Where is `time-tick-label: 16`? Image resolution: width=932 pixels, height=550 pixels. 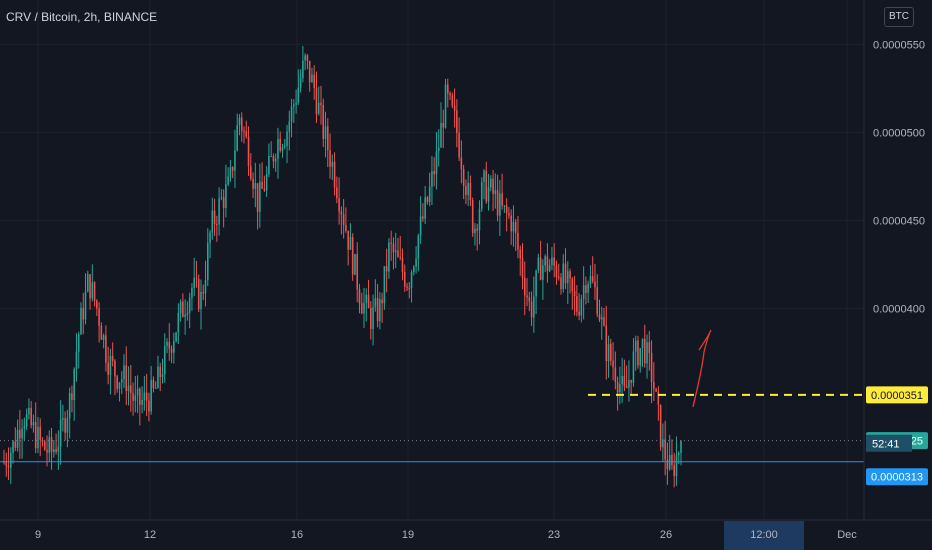 time-tick-label: 16 is located at coordinates (297, 535).